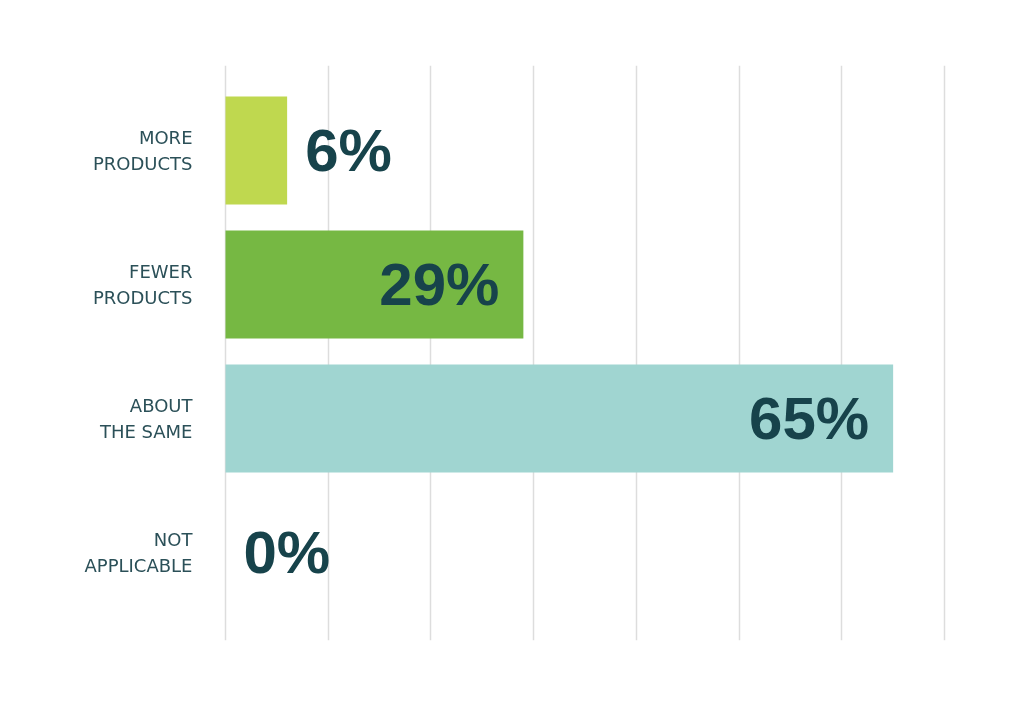 This screenshot has height=721, width=1024. I want to click on data-label: 0%, so click(287, 552).